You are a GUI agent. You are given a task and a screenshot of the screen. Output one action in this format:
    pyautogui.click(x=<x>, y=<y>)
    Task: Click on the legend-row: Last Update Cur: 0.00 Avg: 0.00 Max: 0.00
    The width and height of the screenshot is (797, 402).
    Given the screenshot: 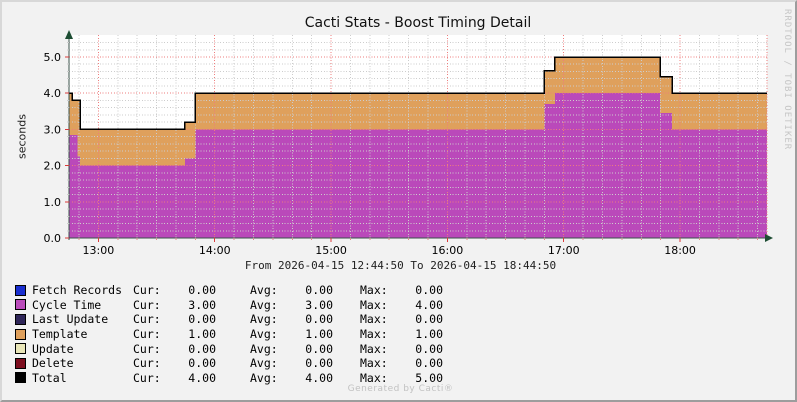 What is the action you would take?
    pyautogui.click(x=229, y=319)
    